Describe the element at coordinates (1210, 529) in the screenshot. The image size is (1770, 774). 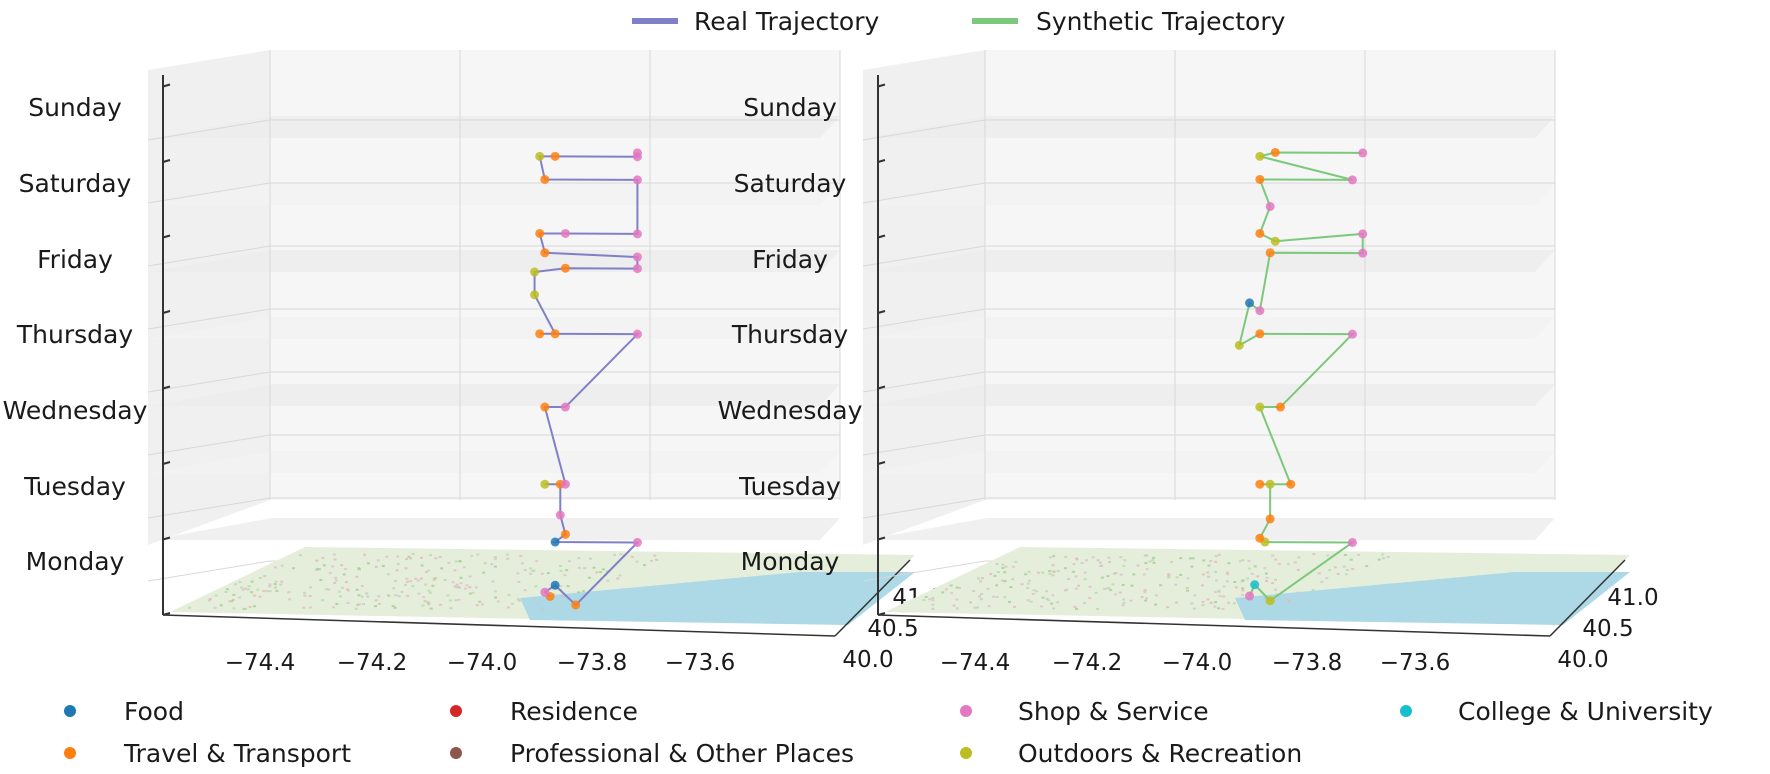
I see `day-plane` at that location.